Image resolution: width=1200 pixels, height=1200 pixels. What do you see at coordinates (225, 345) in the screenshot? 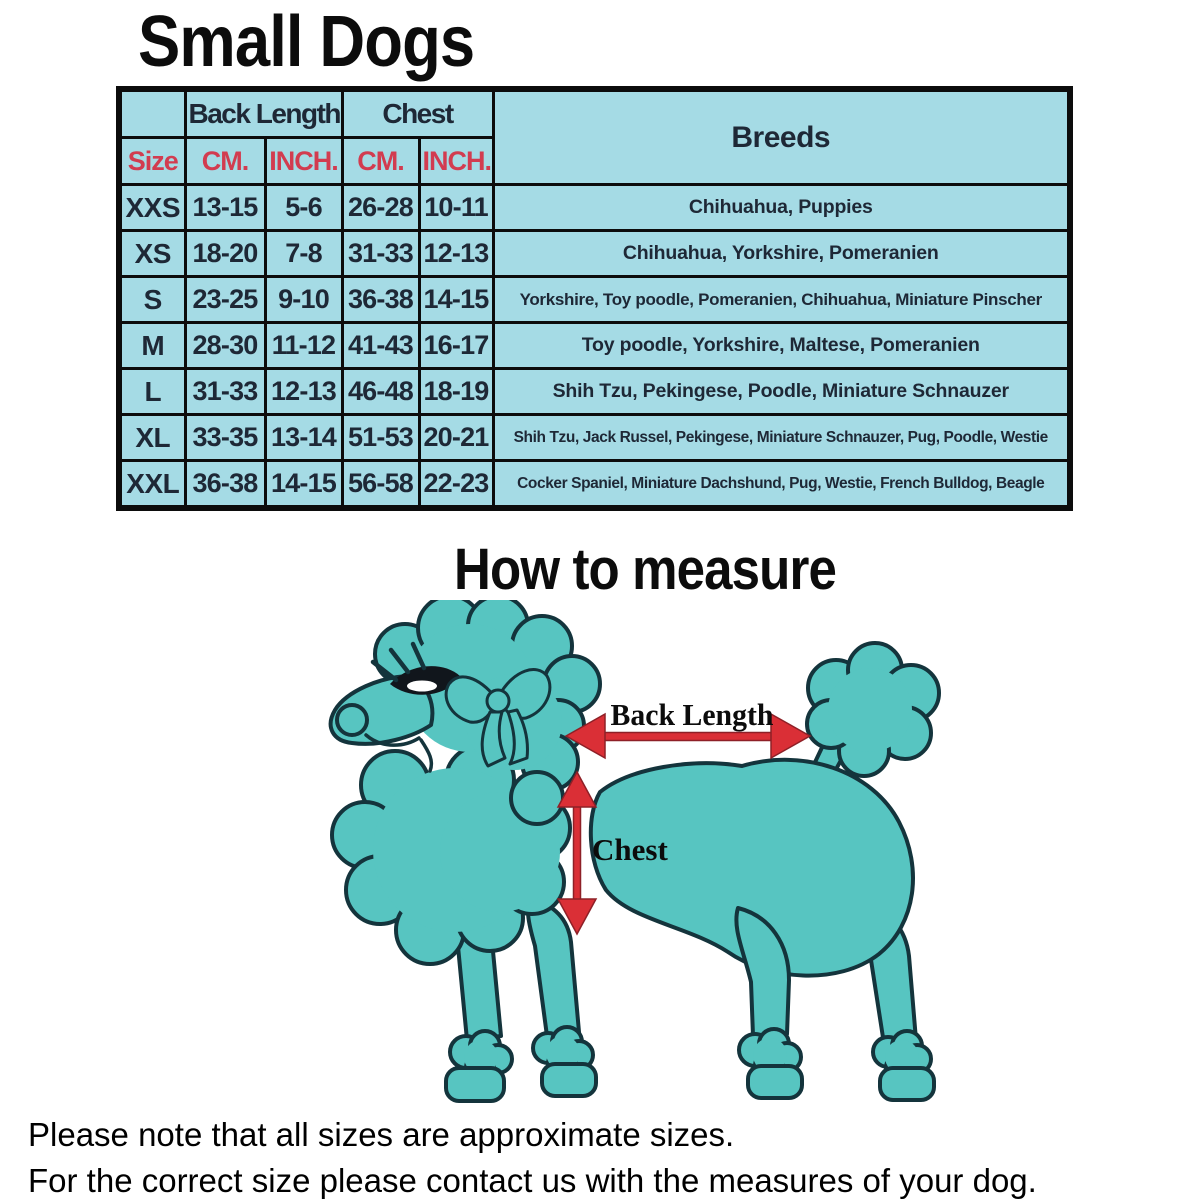
I see `back-cm-cell: 28-30` at bounding box center [225, 345].